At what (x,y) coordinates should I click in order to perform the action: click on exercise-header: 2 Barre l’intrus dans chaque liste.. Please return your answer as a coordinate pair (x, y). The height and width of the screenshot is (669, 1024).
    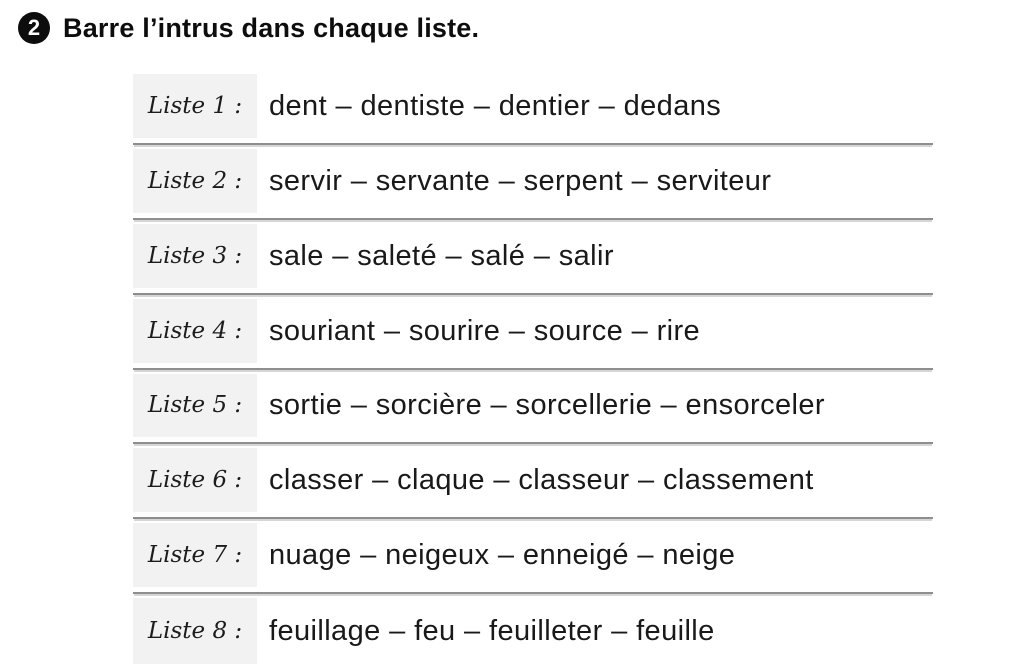
    Looking at the image, I should click on (248, 28).